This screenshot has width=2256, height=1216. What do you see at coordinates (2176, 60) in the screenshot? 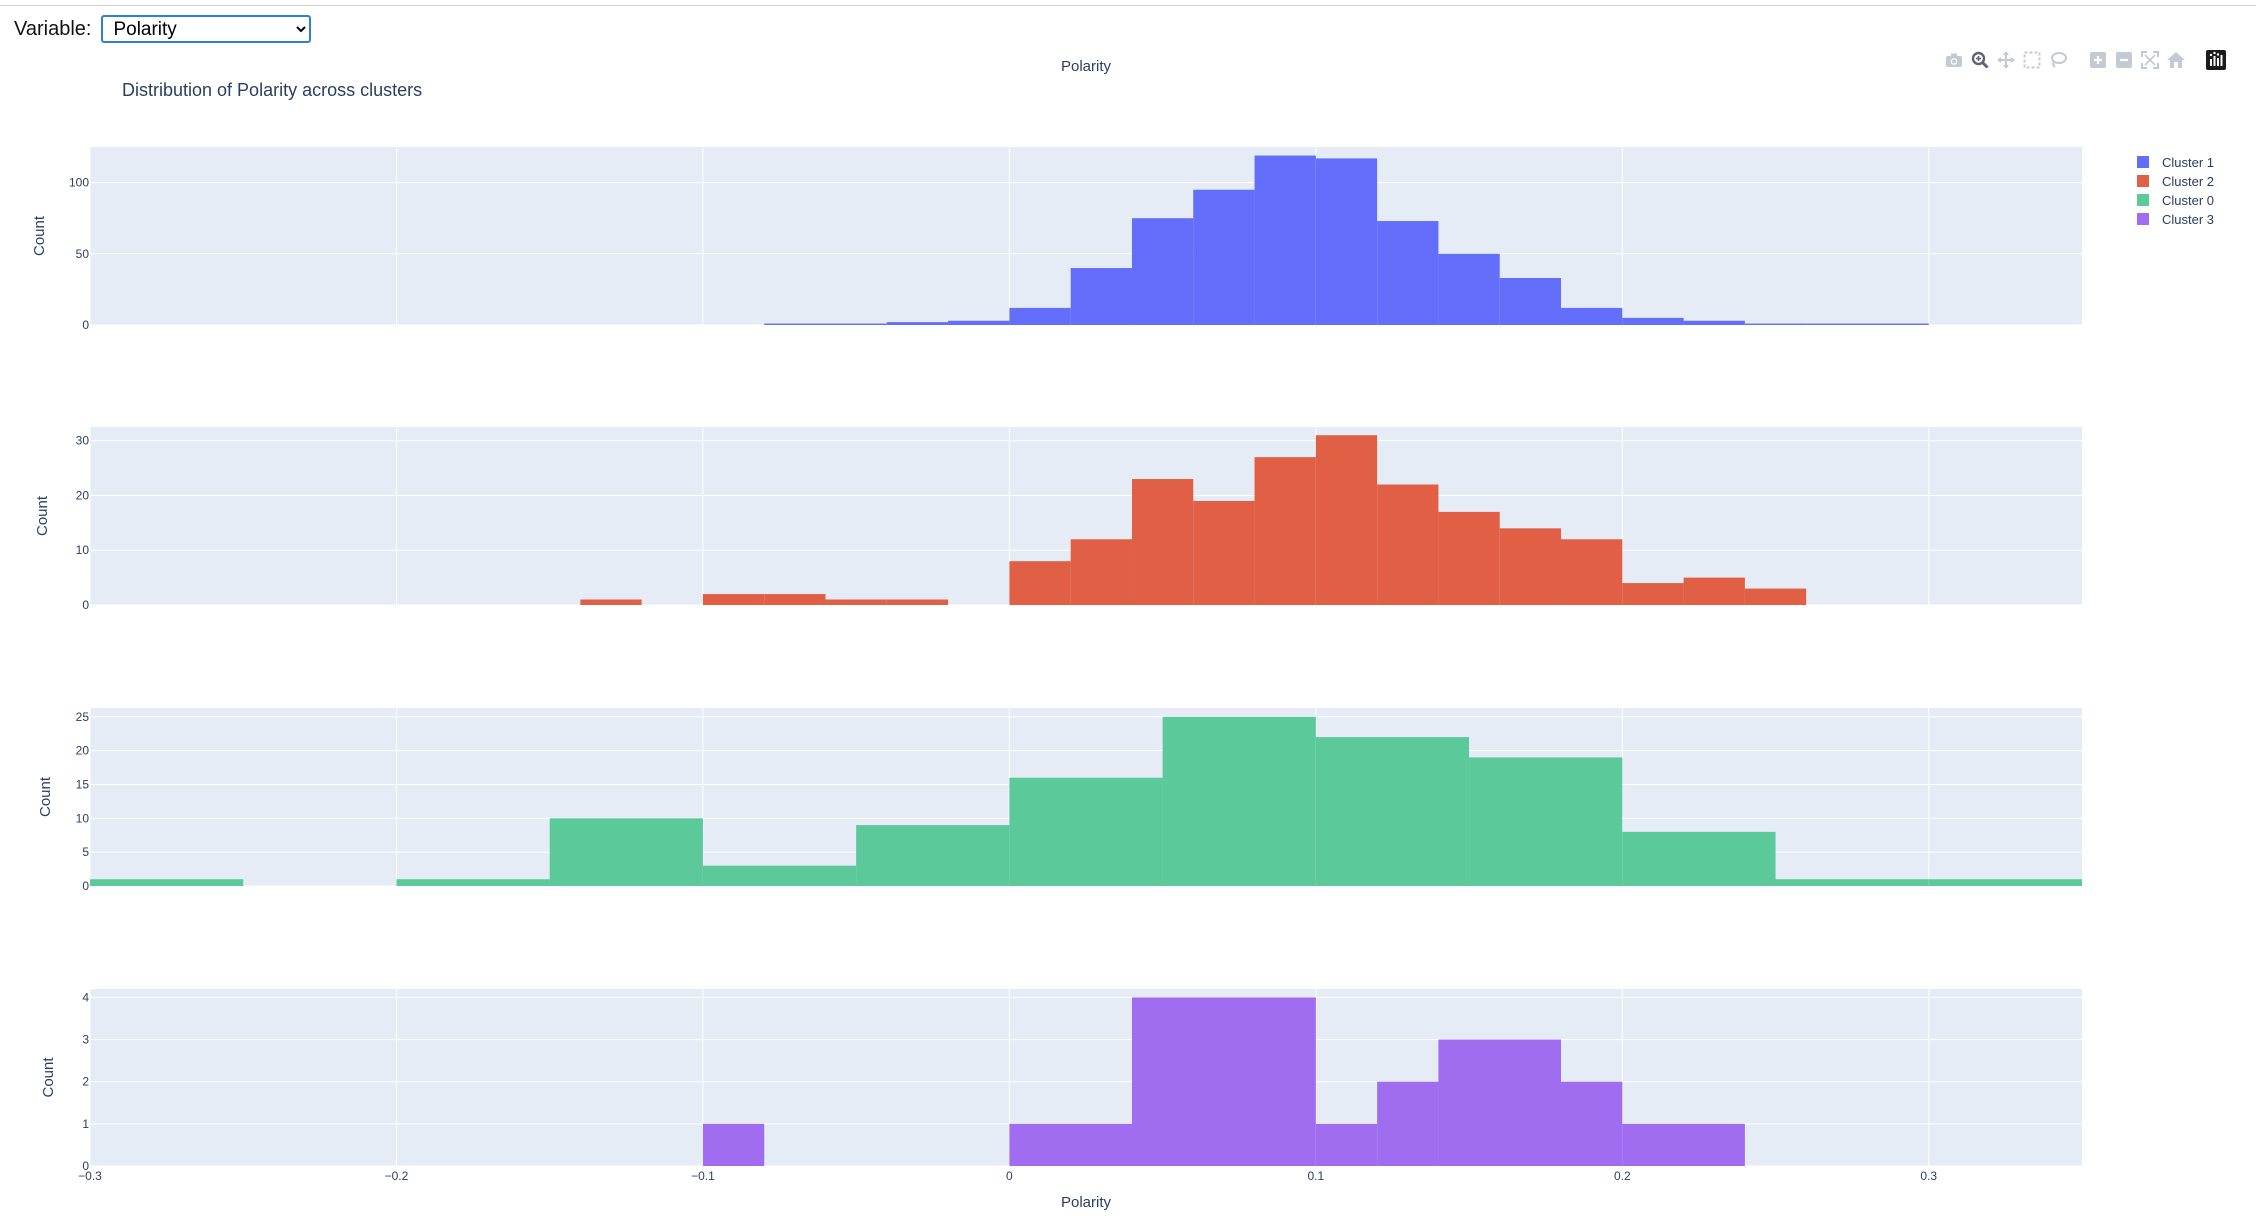
I see `reset-axes-icon` at bounding box center [2176, 60].